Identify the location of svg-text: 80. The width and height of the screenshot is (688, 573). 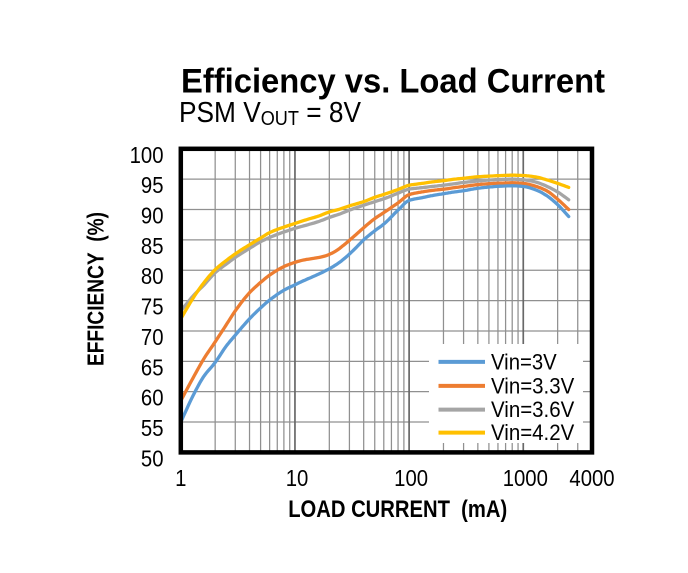
(152, 276).